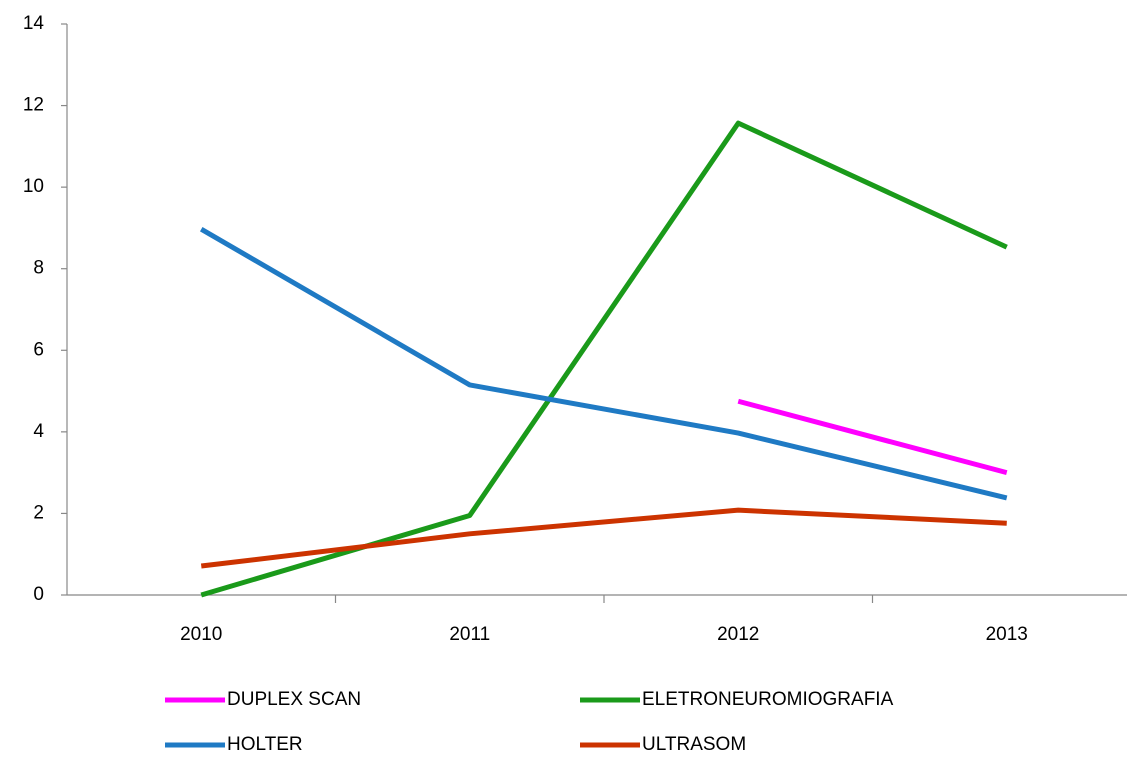 This screenshot has height=759, width=1127. What do you see at coordinates (33, 186) in the screenshot?
I see `y-tick-label: 10` at bounding box center [33, 186].